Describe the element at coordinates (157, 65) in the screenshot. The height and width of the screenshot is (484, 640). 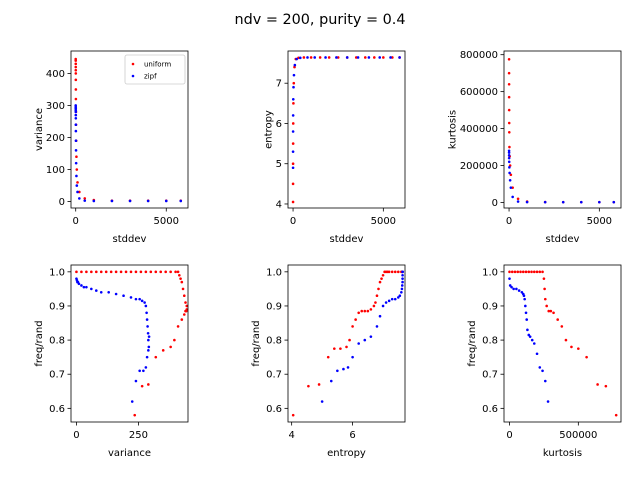
I see `legend-label-uniform: uniform` at that location.